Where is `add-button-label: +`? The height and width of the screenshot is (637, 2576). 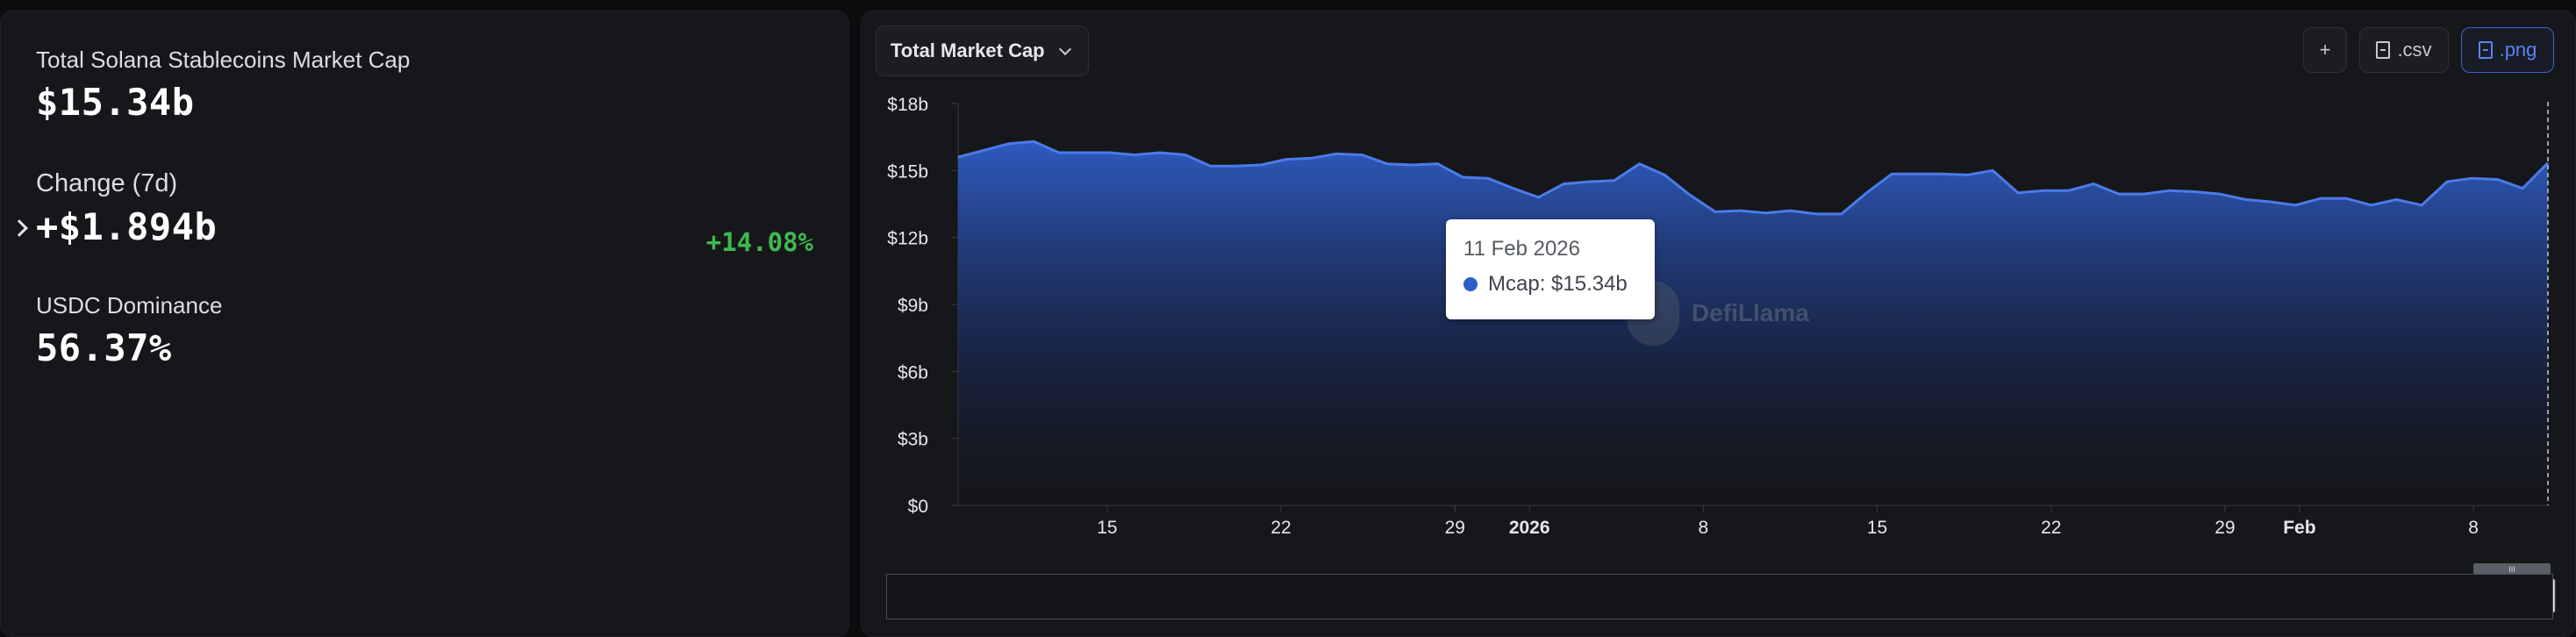 add-button-label: + is located at coordinates (2325, 50).